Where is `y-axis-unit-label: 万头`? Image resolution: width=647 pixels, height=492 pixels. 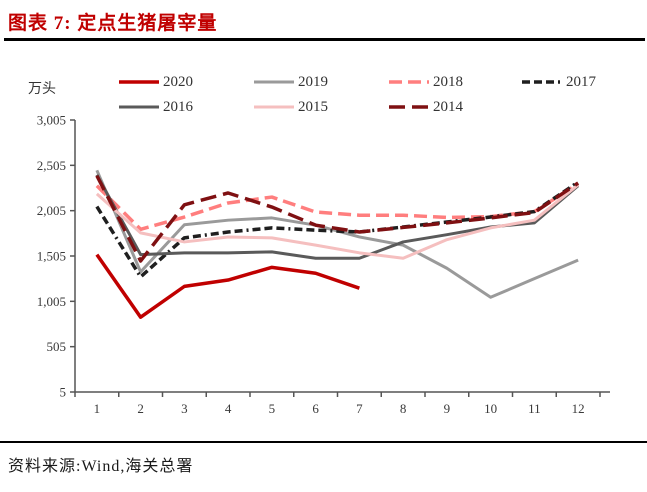
y-axis-unit-label: 万头 is located at coordinates (42, 89).